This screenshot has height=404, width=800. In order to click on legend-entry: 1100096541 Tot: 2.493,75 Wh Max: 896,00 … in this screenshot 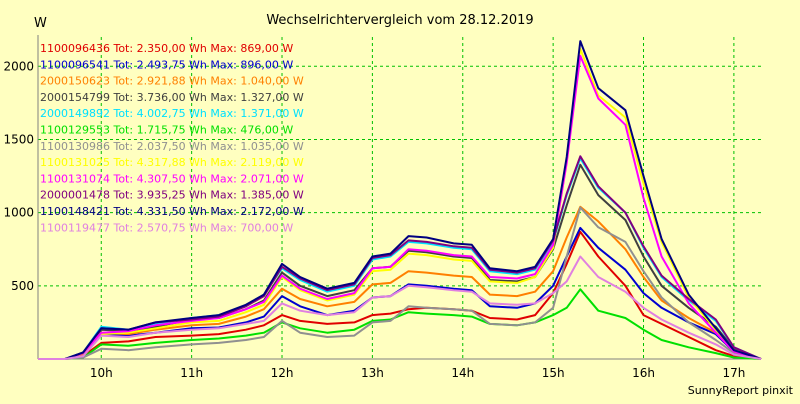, I will do `click(166, 64)`.